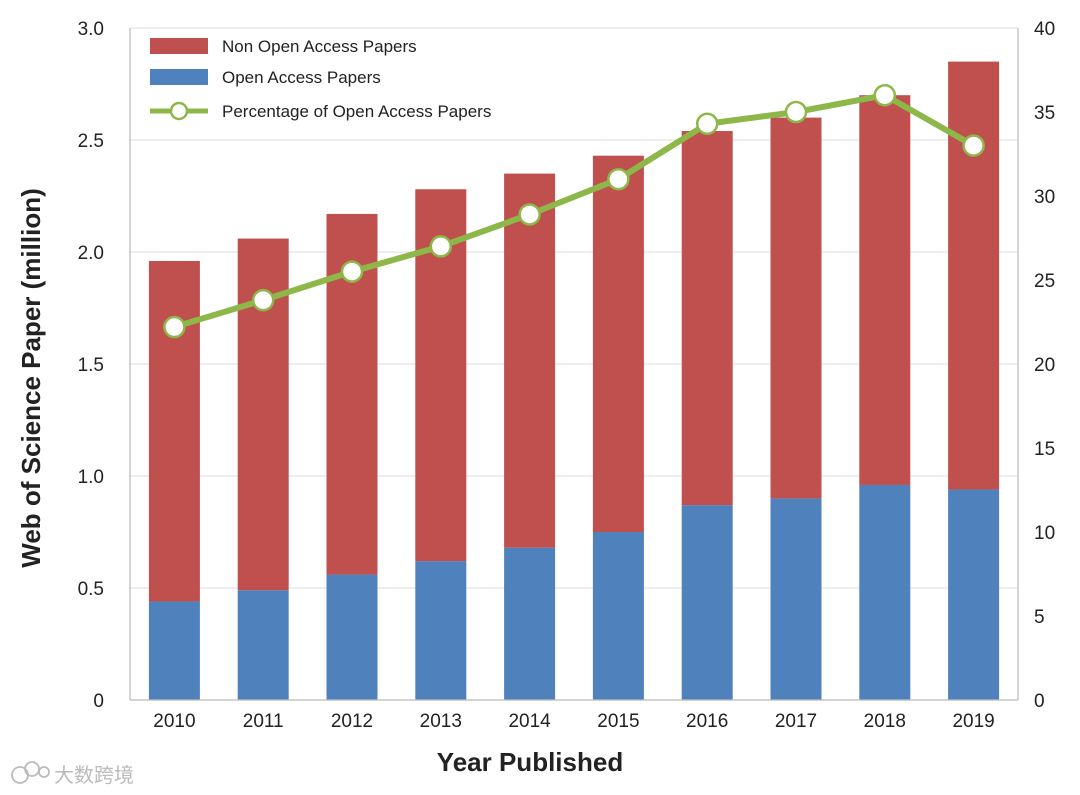  What do you see at coordinates (174, 431) in the screenshot?
I see `bar-non-open-access-2010` at bounding box center [174, 431].